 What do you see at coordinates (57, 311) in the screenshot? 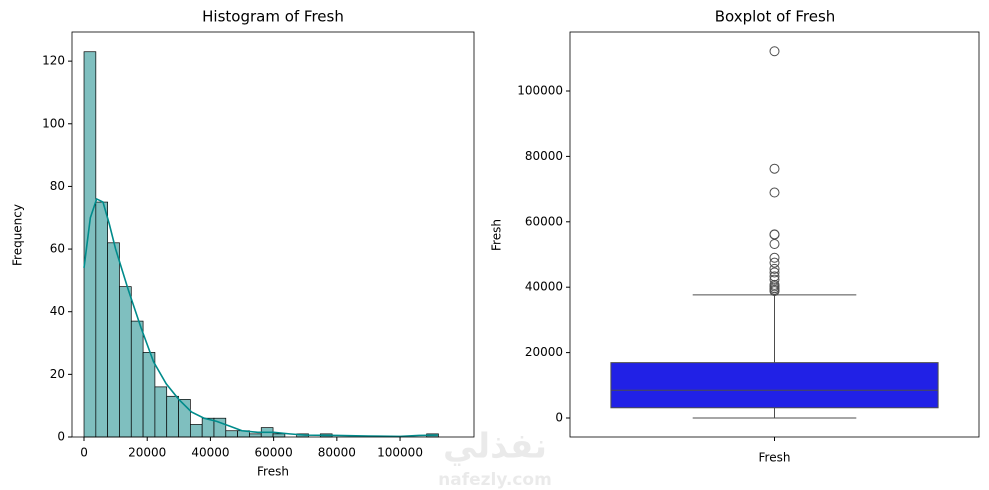
I see `y-tick-label: 40` at bounding box center [57, 311].